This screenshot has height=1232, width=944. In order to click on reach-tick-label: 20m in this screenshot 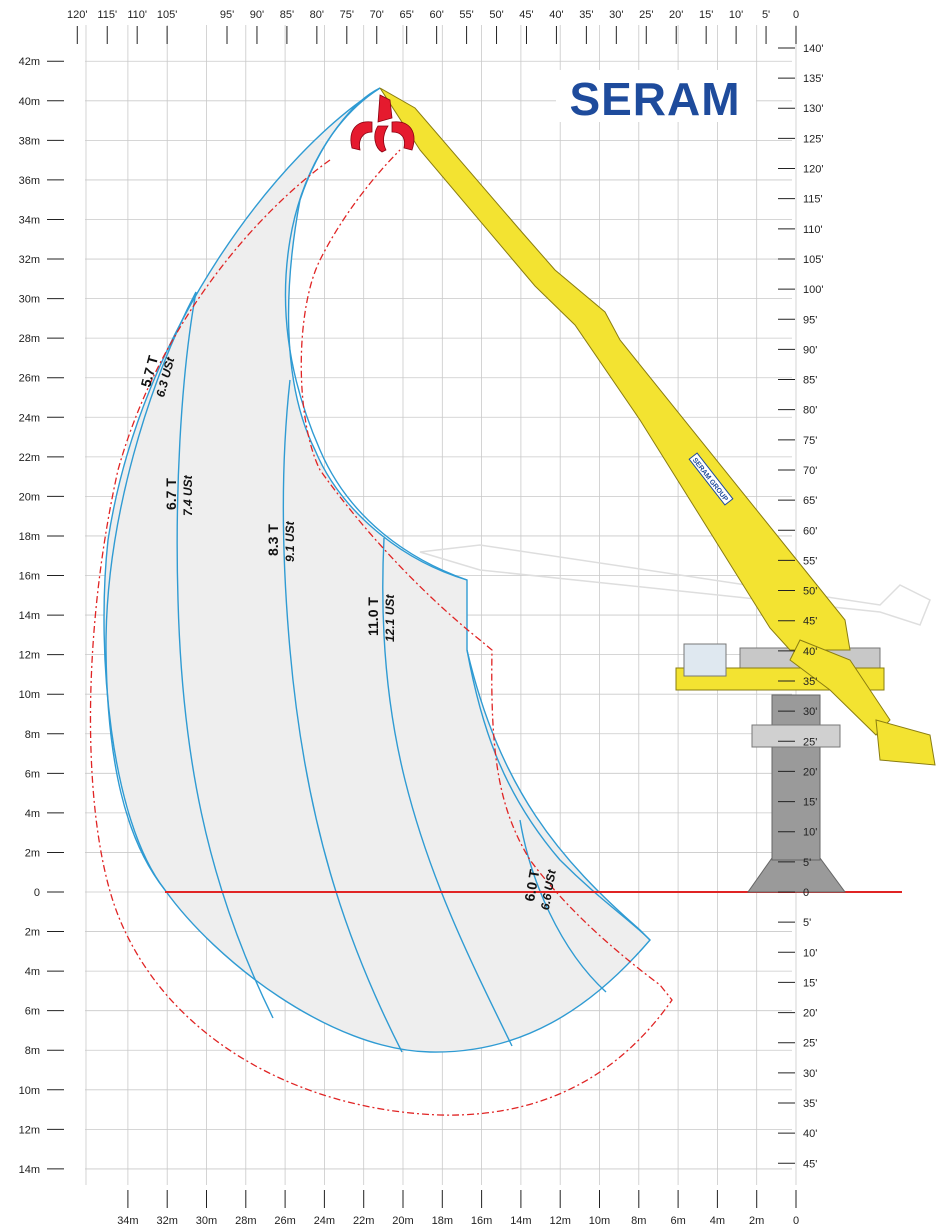, I will do `click(402, 1221)`.